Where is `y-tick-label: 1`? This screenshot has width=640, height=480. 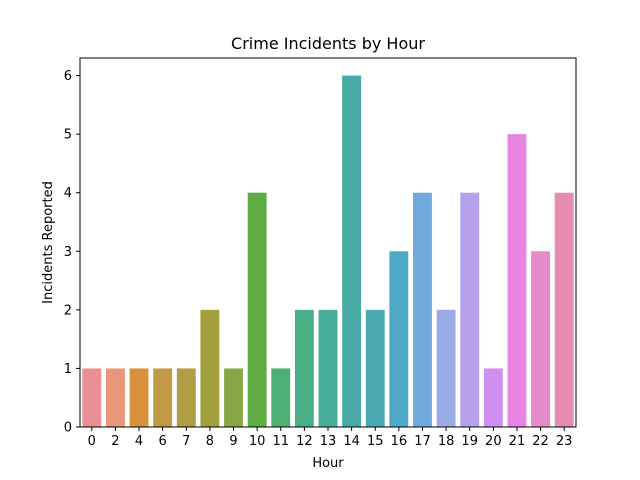 y-tick-label: 1 is located at coordinates (68, 369).